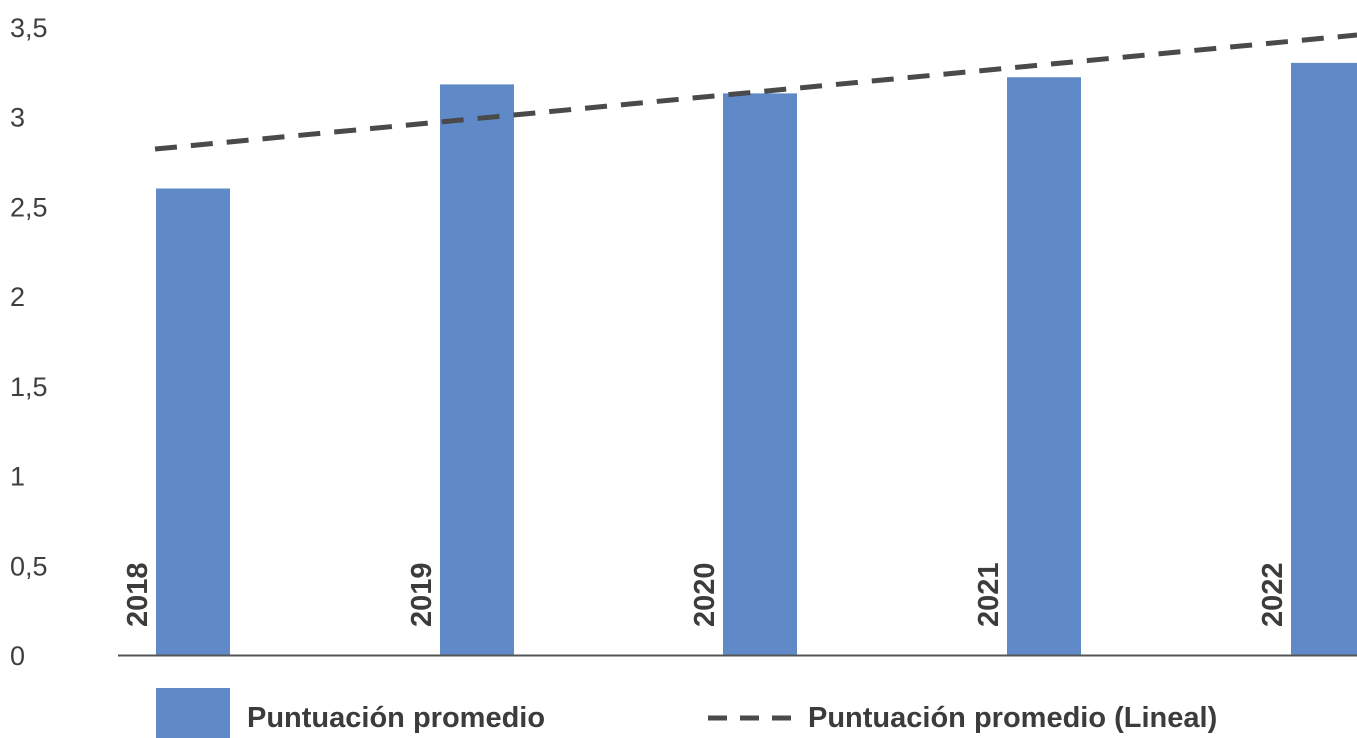 The image size is (1357, 738). I want to click on x-tick-label: 2019, so click(422, 594).